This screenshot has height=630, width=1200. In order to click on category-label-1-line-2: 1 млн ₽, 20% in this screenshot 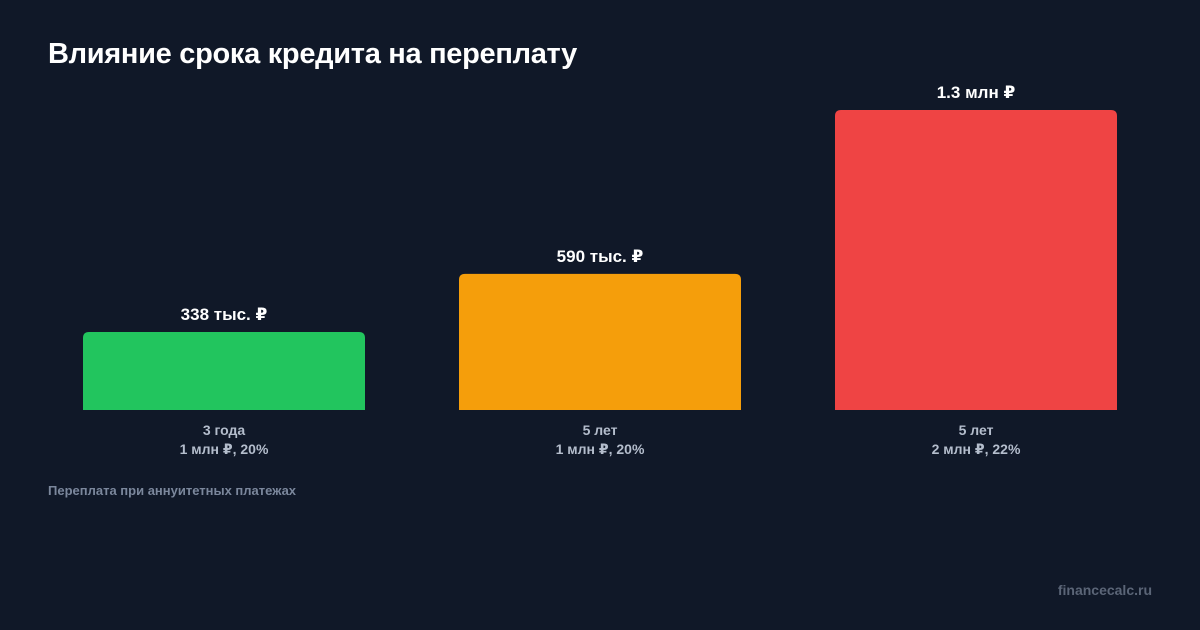, I will do `click(224, 449)`.